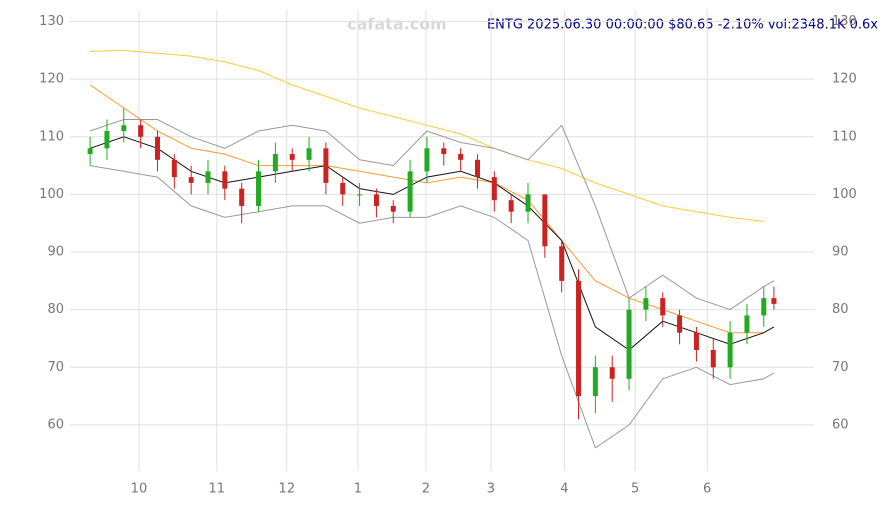  I want to click on y2-tick-label: 90, so click(840, 252).